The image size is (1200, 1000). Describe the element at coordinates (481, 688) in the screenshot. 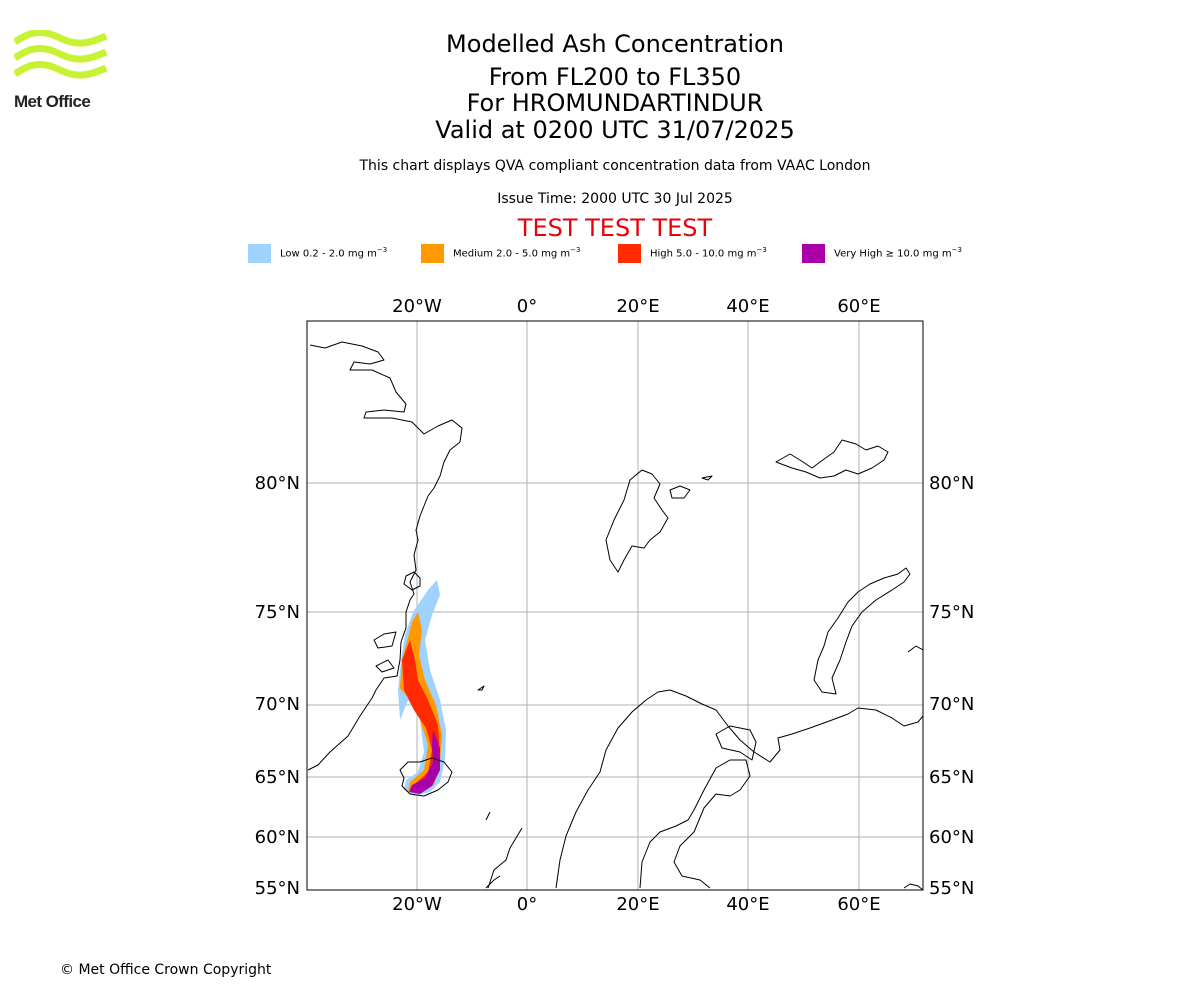

I see `coast-jan-mayen` at that location.